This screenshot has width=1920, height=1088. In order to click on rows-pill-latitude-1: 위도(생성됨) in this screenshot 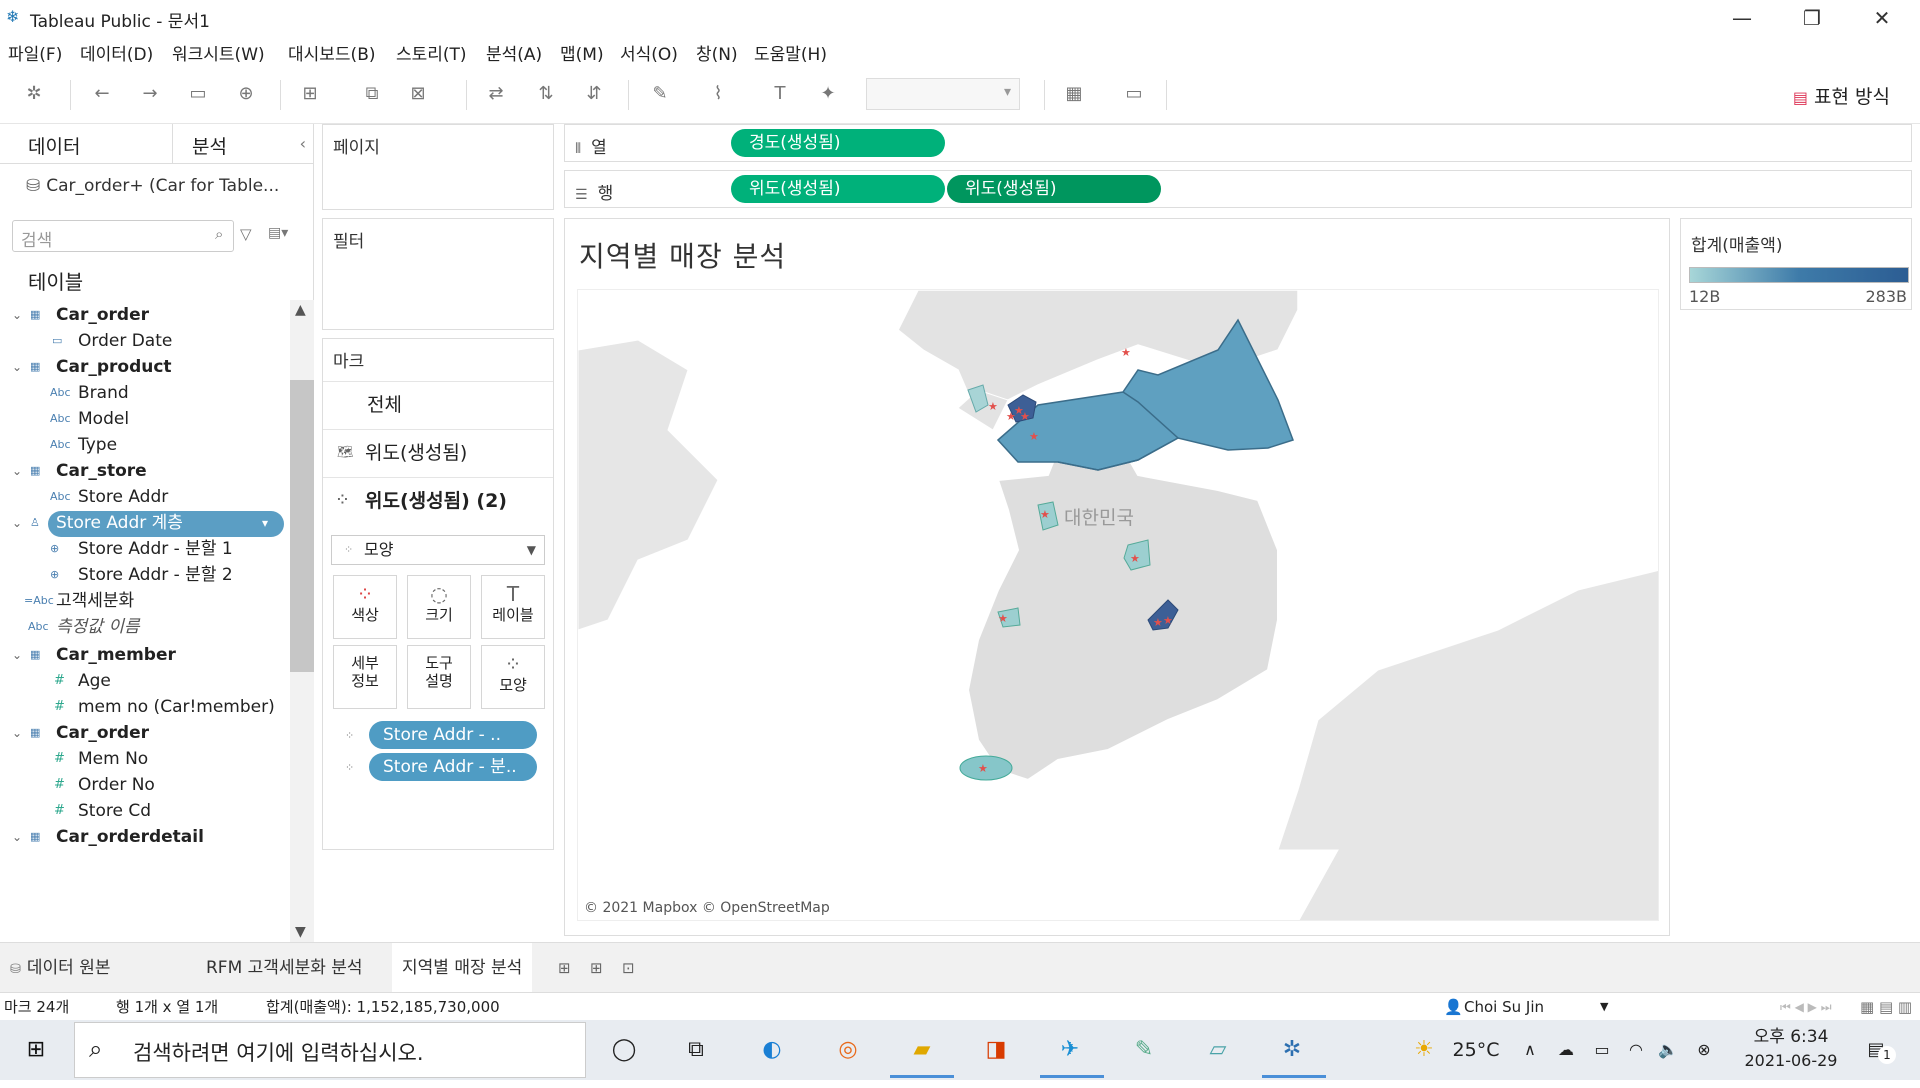, I will do `click(838, 189)`.